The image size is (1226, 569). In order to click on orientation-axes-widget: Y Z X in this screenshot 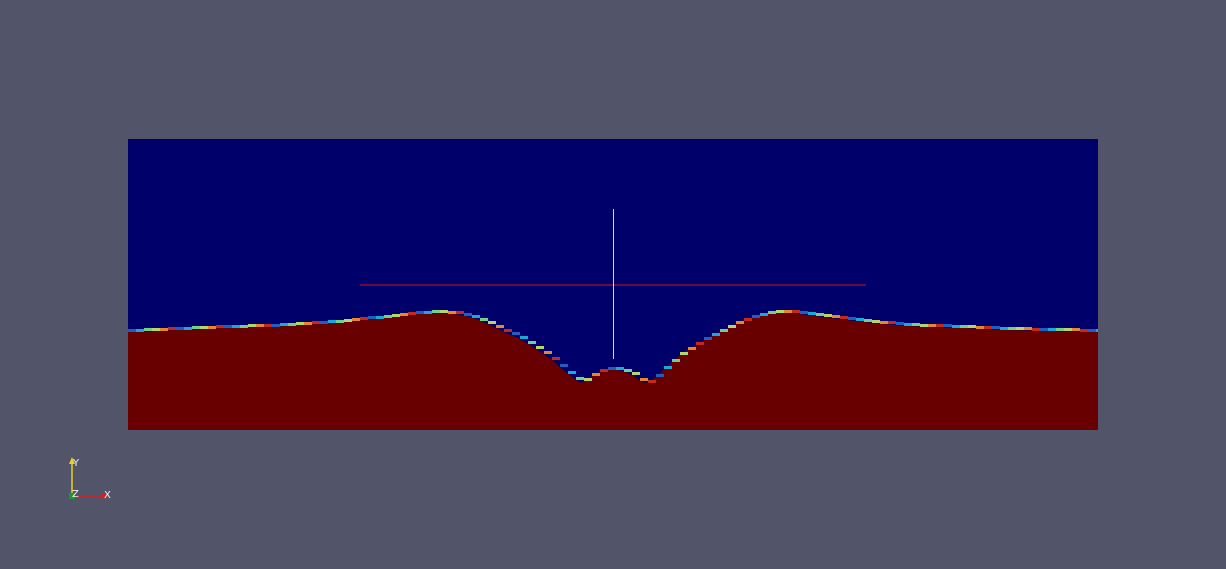, I will do `click(90, 479)`.